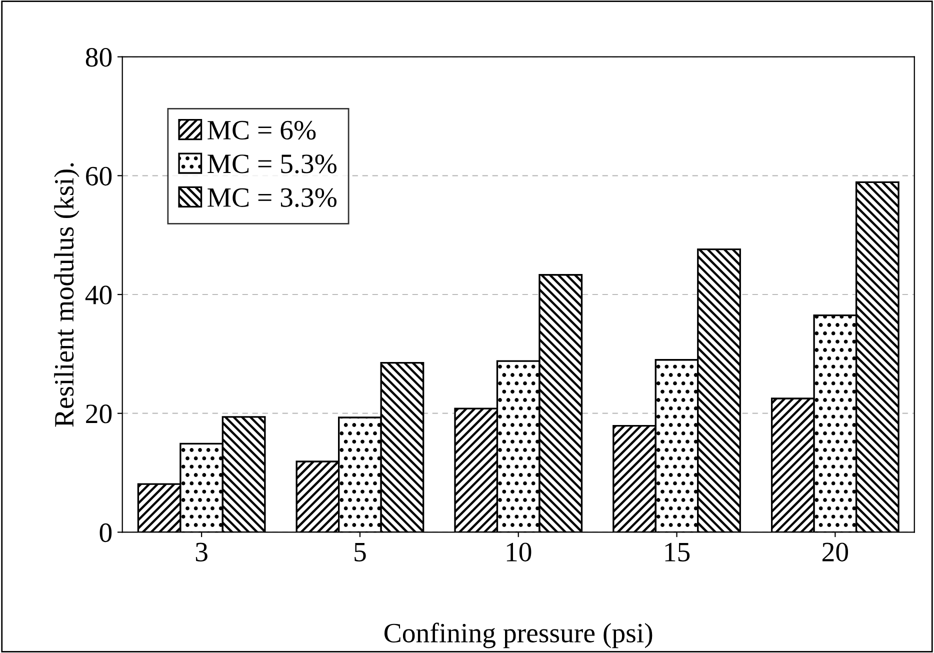  What do you see at coordinates (99, 414) in the screenshot?
I see `y-tick-label: 20` at bounding box center [99, 414].